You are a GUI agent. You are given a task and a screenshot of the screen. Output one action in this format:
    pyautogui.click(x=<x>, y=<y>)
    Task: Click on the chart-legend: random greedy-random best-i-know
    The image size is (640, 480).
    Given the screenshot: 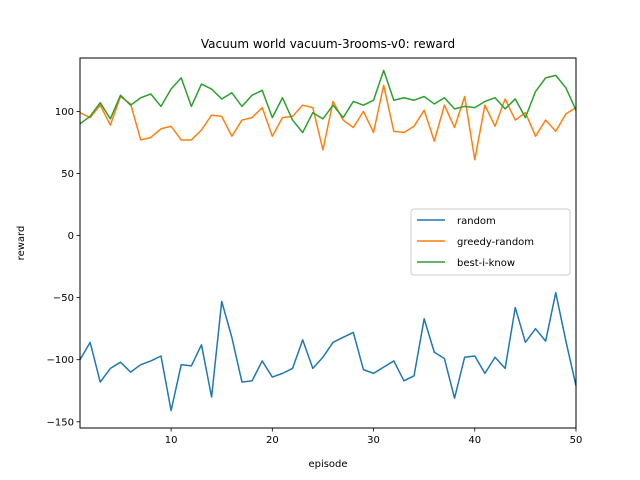 What is the action you would take?
    pyautogui.click(x=490, y=242)
    